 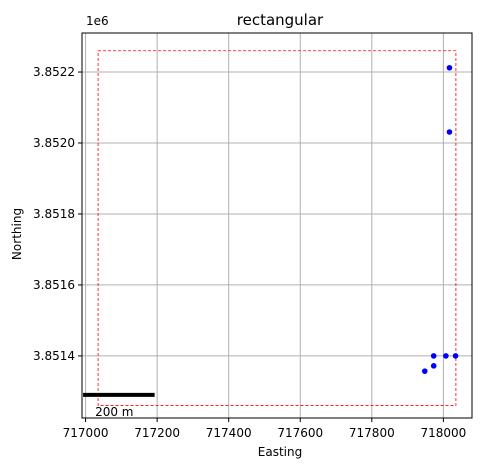 What do you see at coordinates (54, 72) in the screenshot?
I see `y-tick-label: 3.8522` at bounding box center [54, 72].